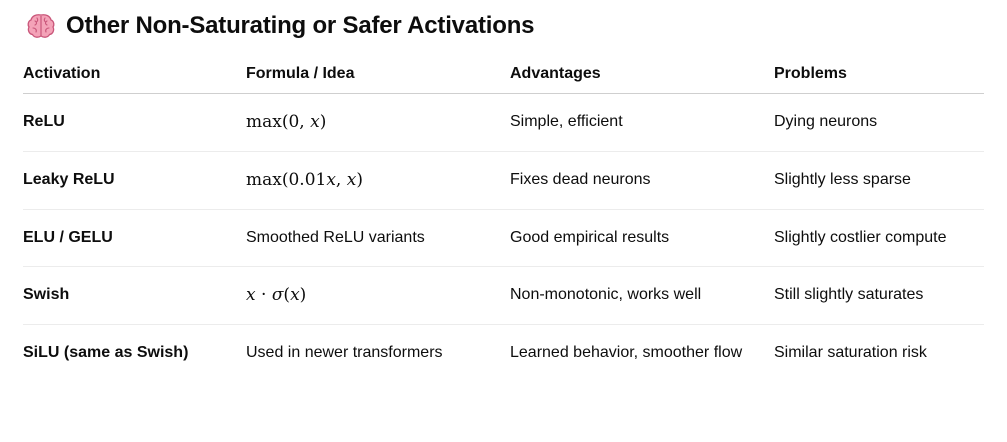  What do you see at coordinates (879, 122) in the screenshot?
I see `problems-cell: Dying neurons` at bounding box center [879, 122].